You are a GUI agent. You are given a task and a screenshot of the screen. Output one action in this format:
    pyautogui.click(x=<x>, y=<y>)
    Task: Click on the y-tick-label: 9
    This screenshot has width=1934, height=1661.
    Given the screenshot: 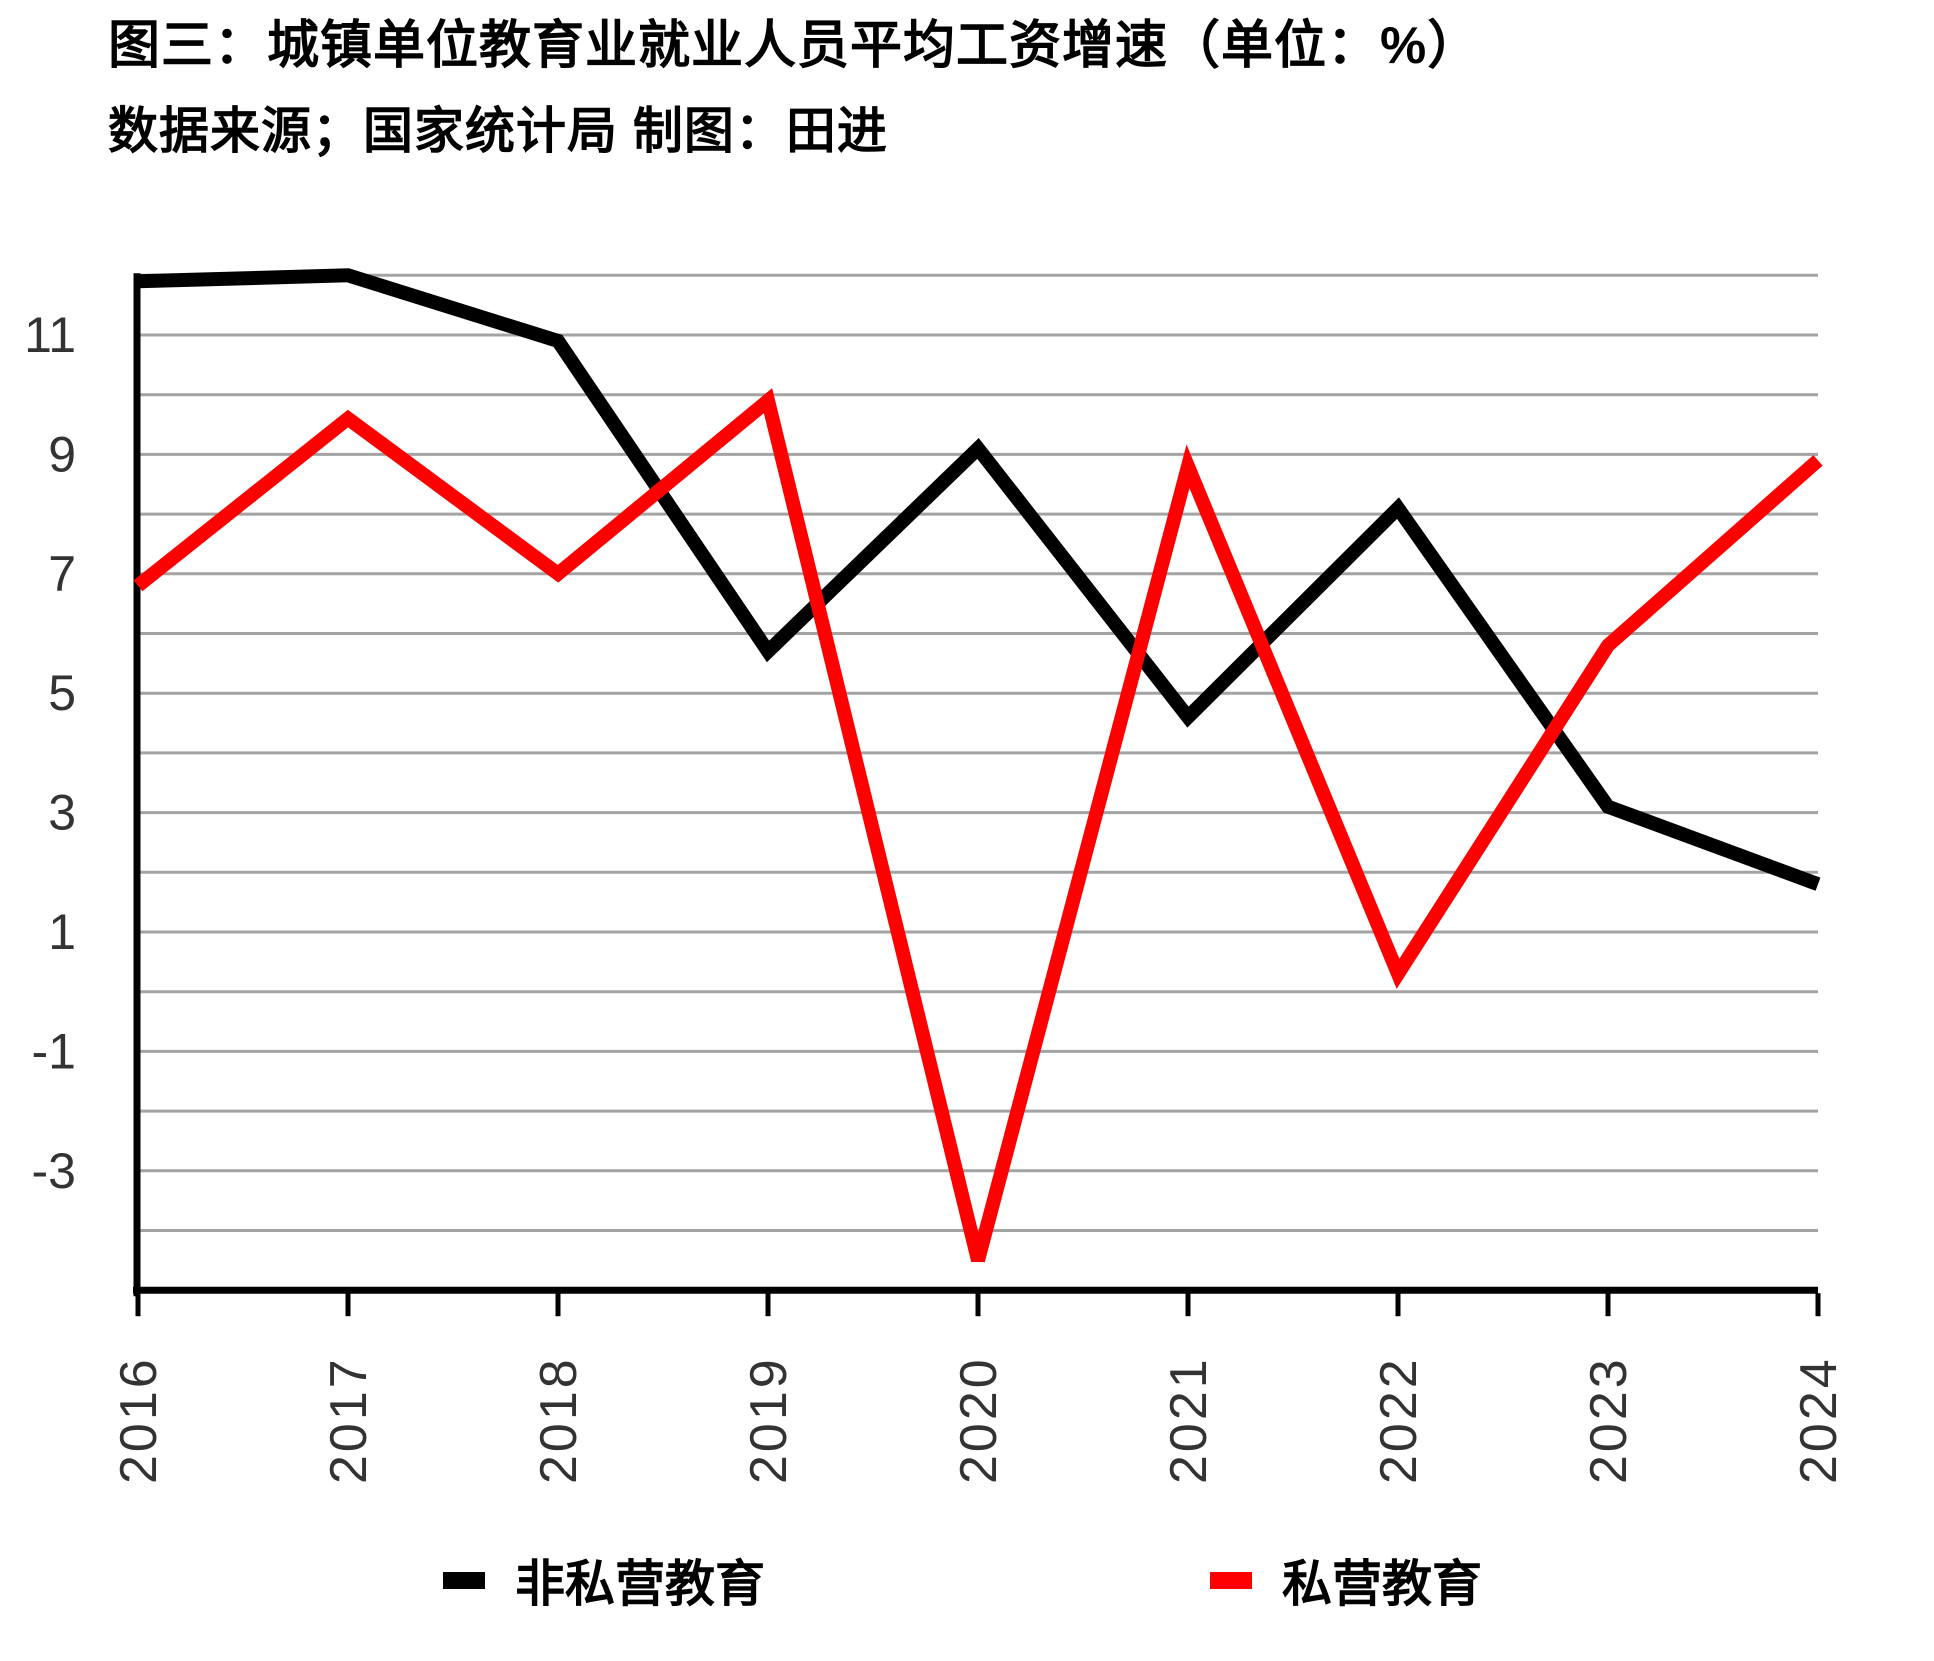 What is the action you would take?
    pyautogui.click(x=62, y=454)
    